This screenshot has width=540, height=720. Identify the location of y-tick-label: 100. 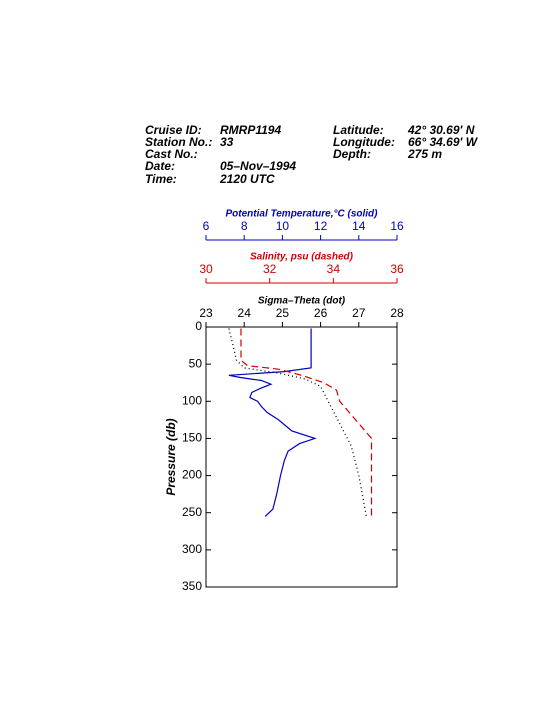
(192, 400).